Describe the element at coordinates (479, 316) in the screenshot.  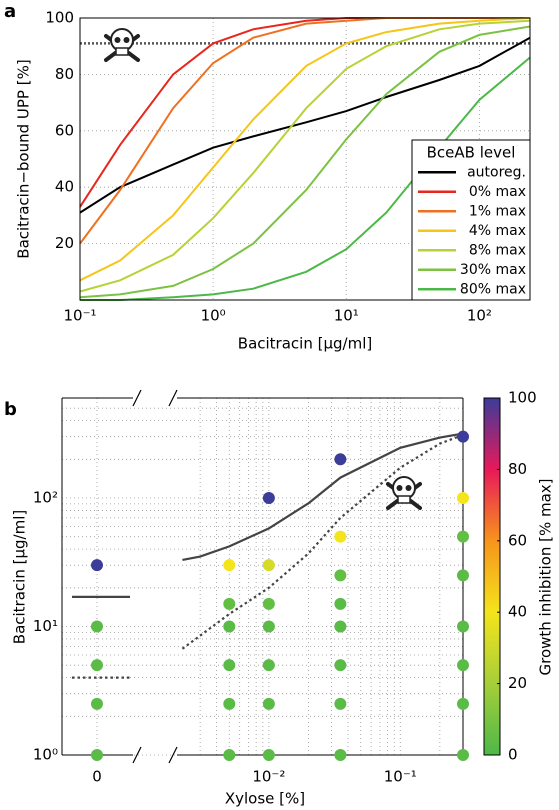
I see `x-tick-label: 10²` at that location.